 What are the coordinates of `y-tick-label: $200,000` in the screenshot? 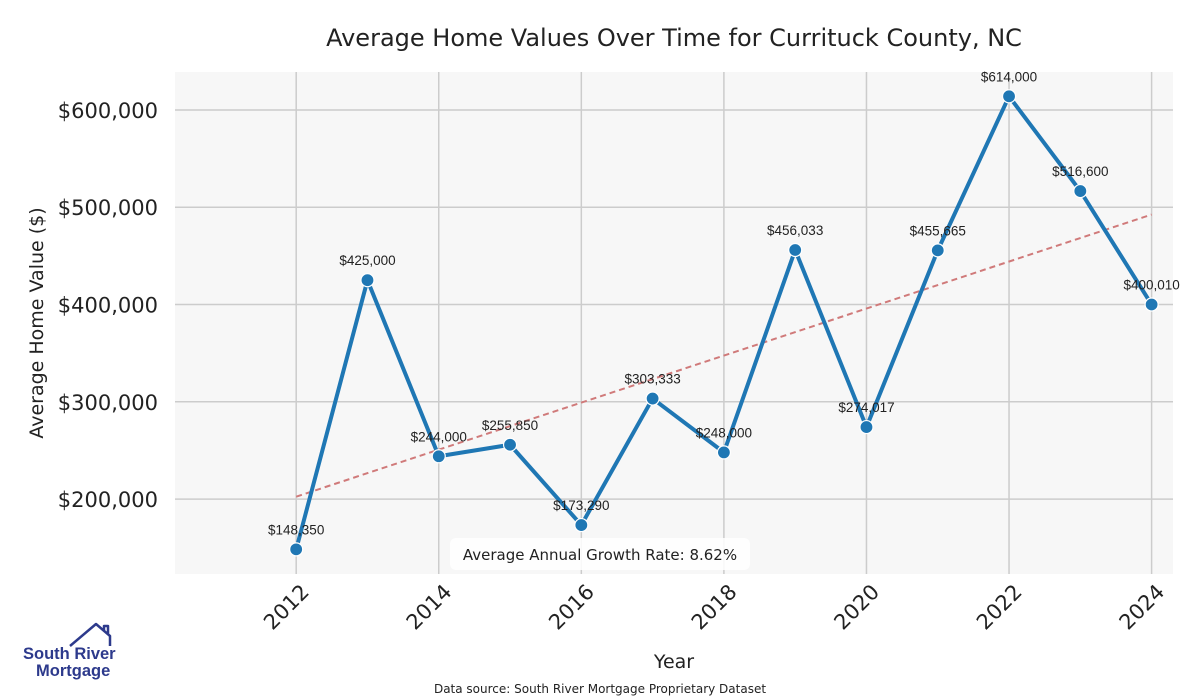 It's located at (108, 500).